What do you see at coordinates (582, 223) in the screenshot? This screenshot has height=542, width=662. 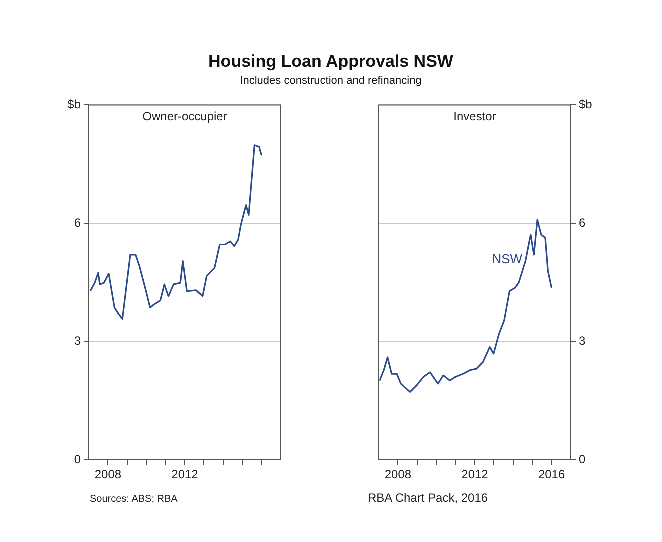 I see `y2-tick-label: 6` at bounding box center [582, 223].